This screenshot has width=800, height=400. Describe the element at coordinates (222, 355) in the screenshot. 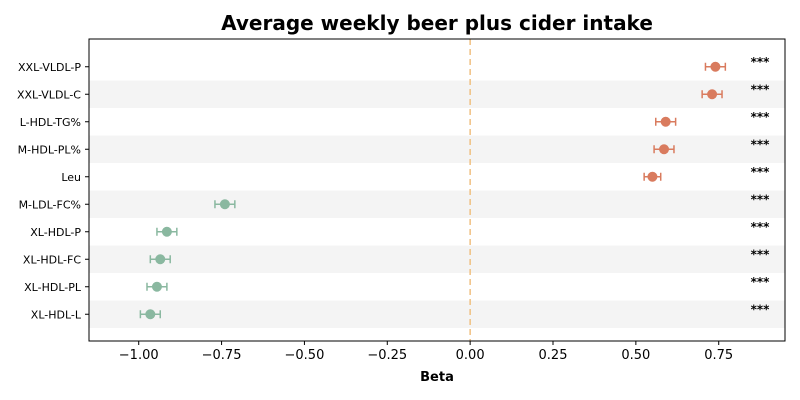

I see `x-tick-label: −0.75` at that location.